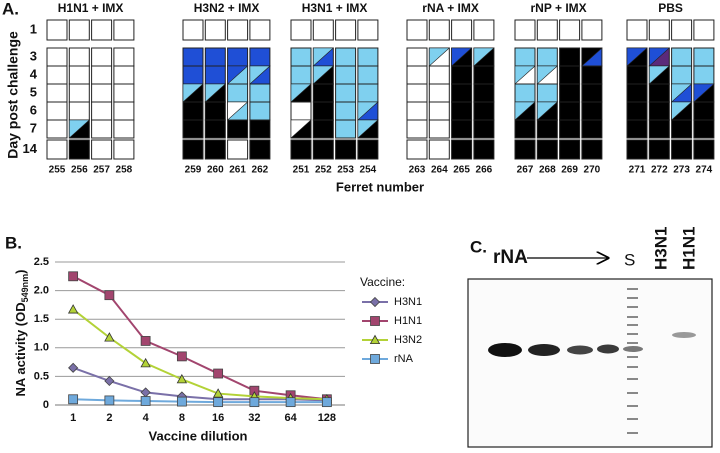 The width and height of the screenshot is (720, 453). I want to click on ferret-number: 261, so click(237, 170).